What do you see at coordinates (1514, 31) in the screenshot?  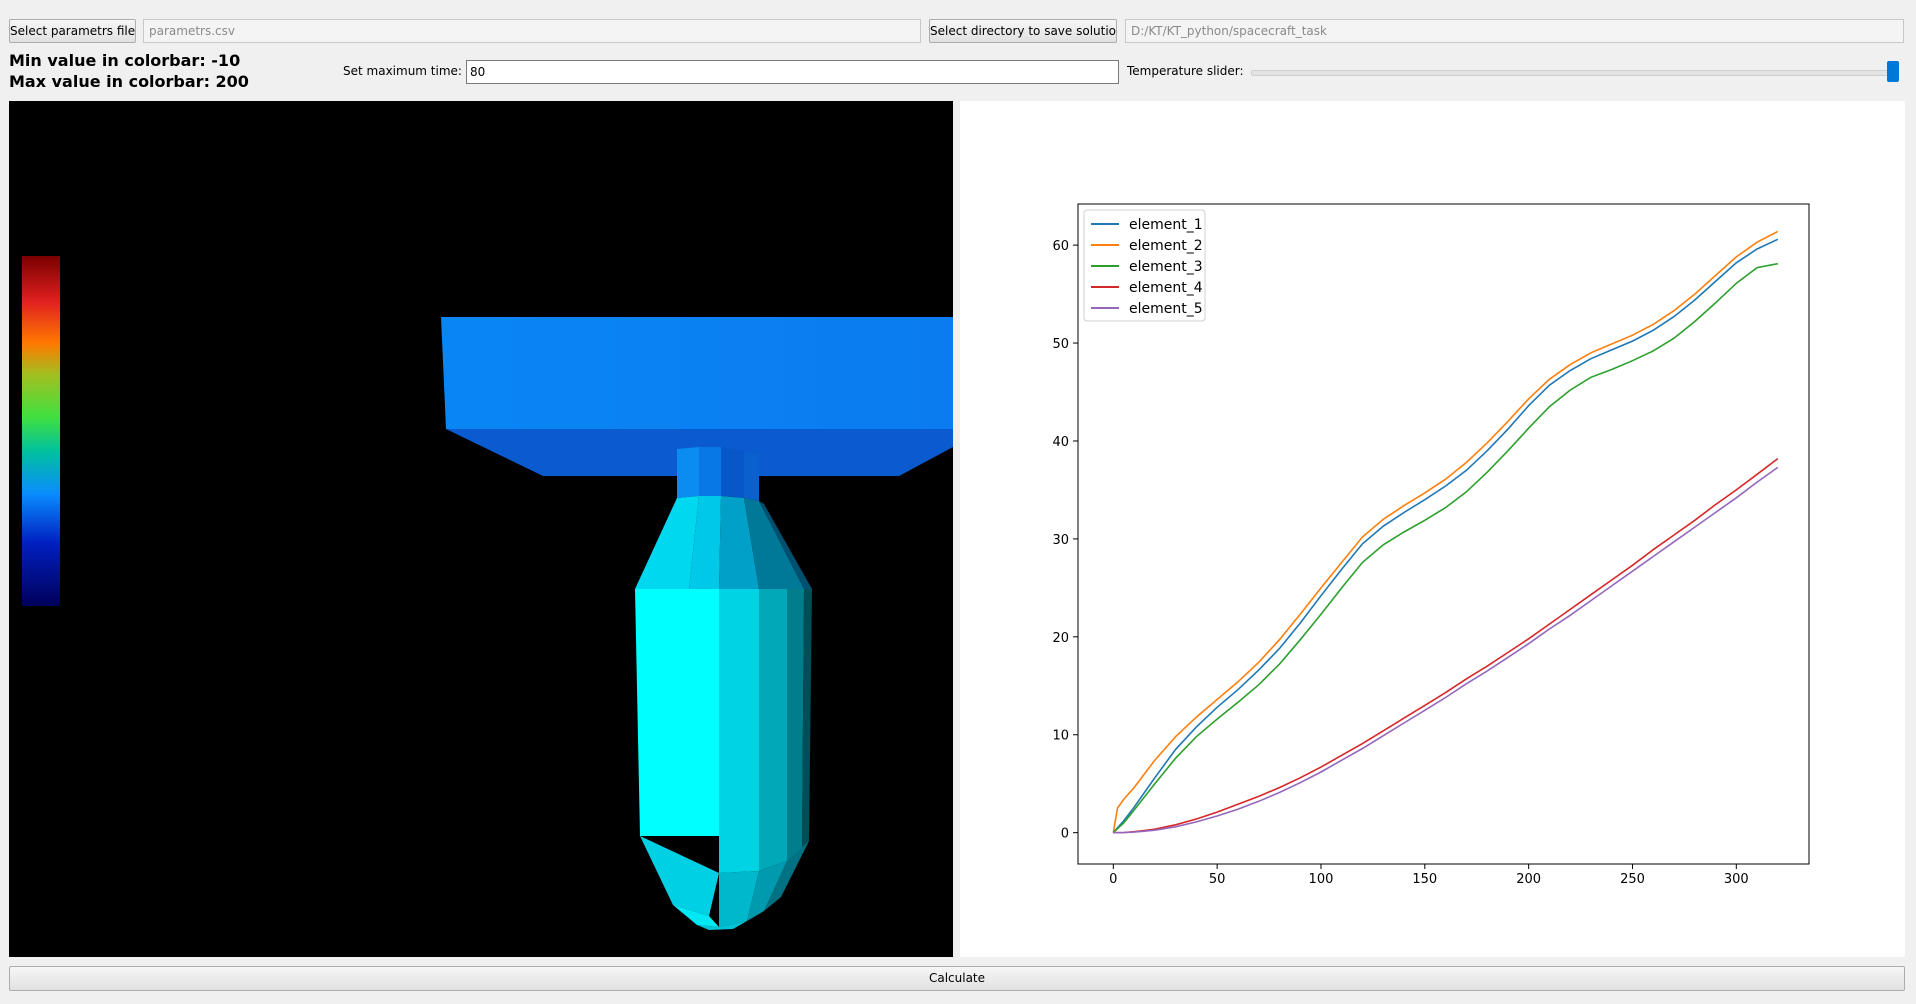 I see `save-directory-path-field: D:/KT/KT_python/spacecraft_task` at bounding box center [1514, 31].